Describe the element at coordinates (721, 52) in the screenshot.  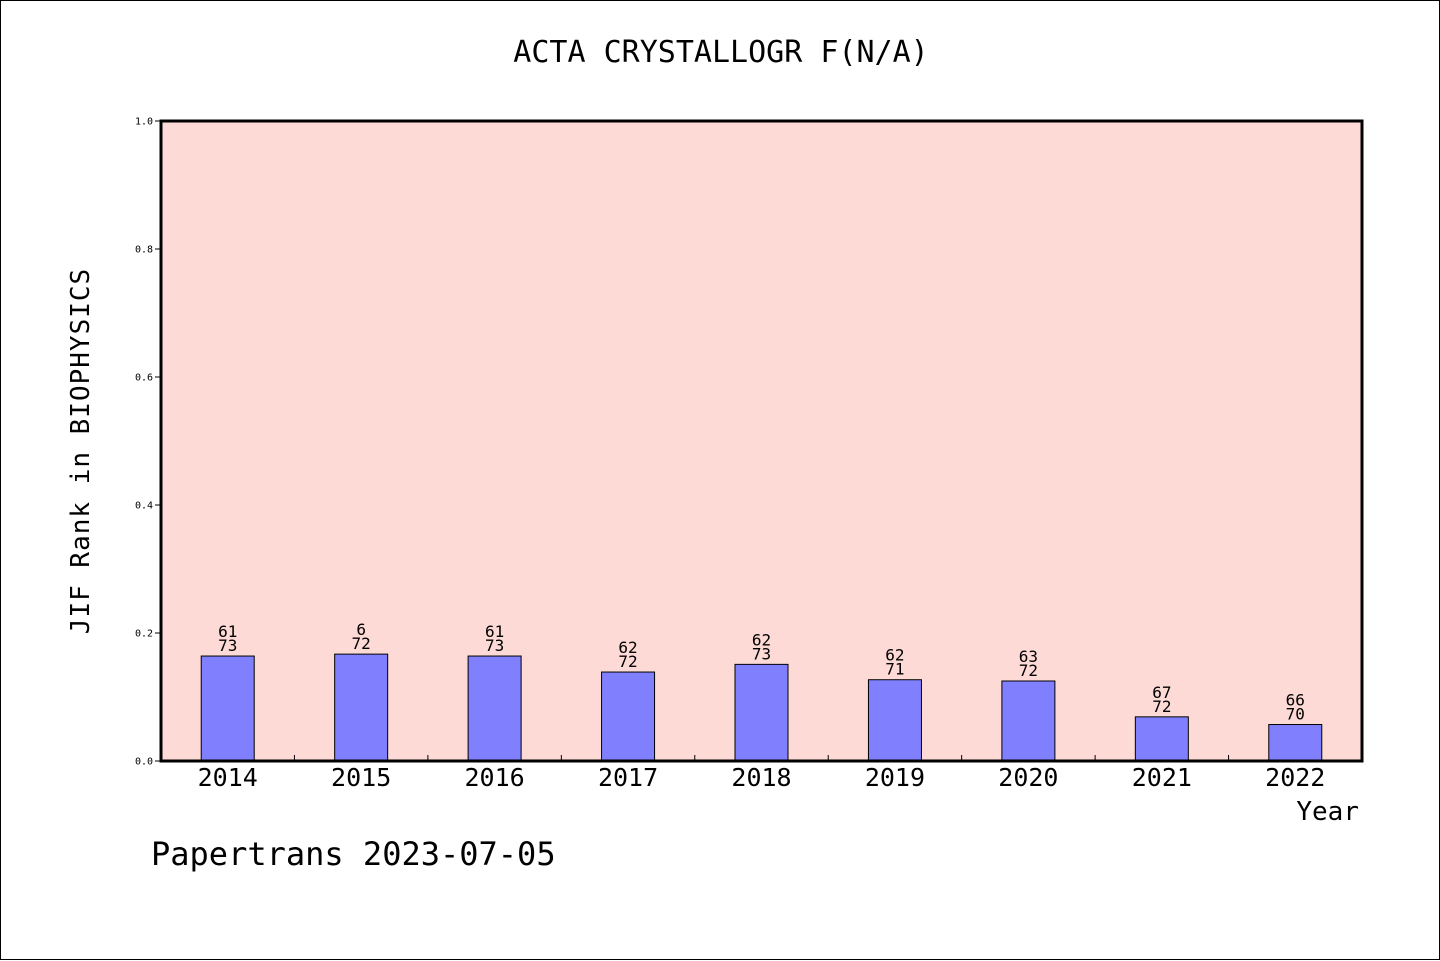
I see `chart-title: ACTA CRYSTALLOGR F(N/A)` at that location.